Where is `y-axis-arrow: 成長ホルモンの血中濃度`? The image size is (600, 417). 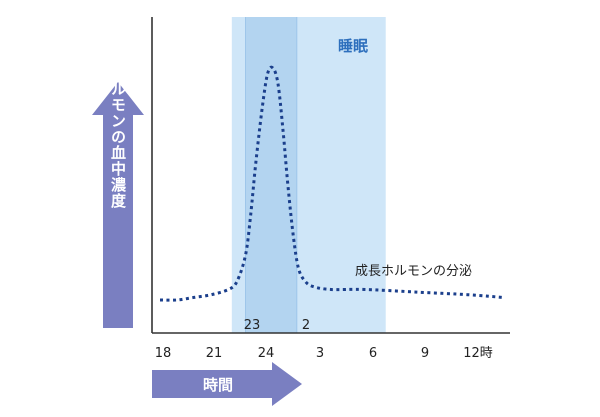 y-axis-arrow: 成長ホルモンの血中濃度 is located at coordinates (118, 180).